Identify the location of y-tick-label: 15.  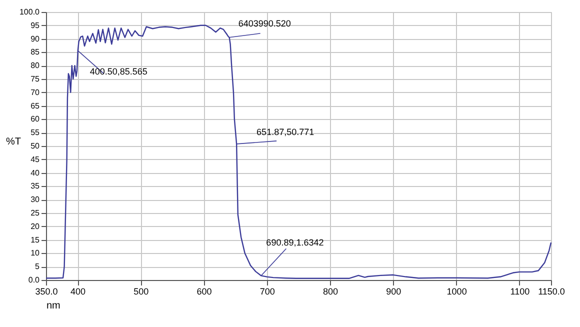
(35, 239).